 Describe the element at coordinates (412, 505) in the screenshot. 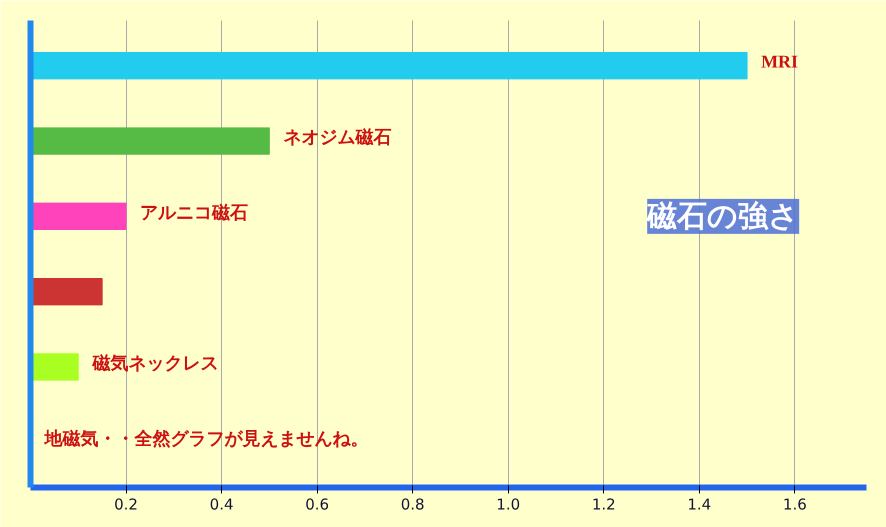

I see `x-tick-label: 0.8` at that location.